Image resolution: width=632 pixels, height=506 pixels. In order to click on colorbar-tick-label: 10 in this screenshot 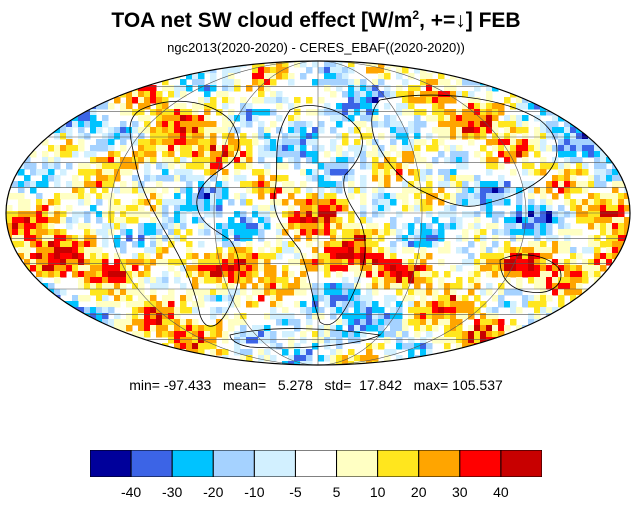, I will do `click(377, 492)`.